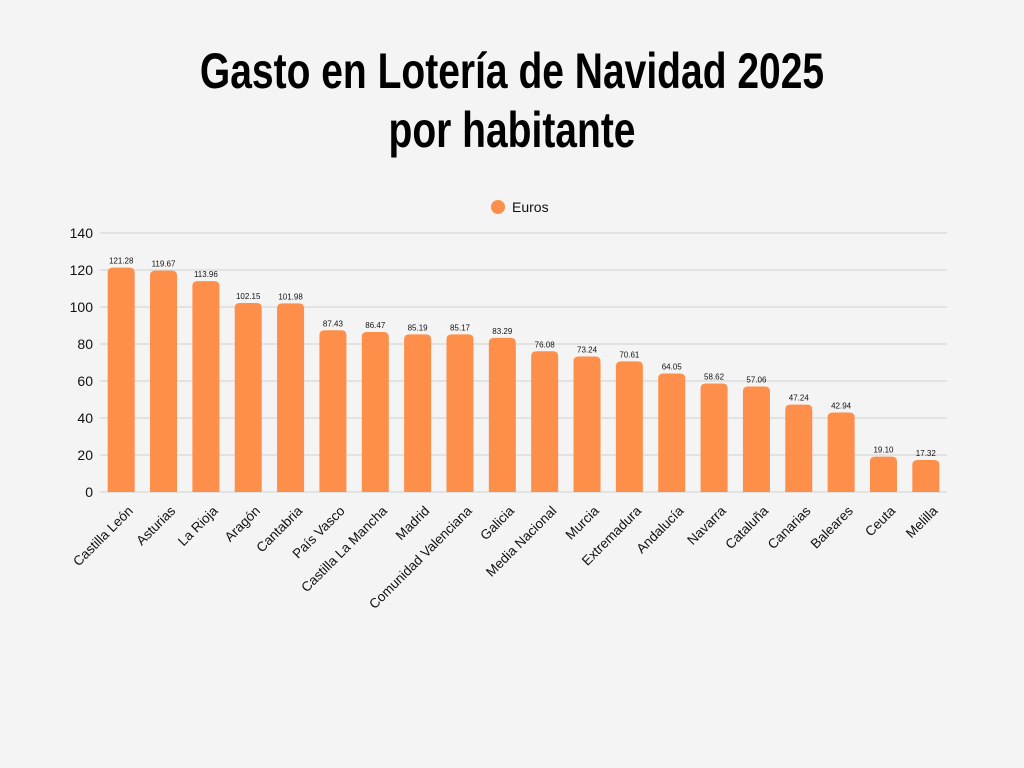 The width and height of the screenshot is (1024, 768). What do you see at coordinates (583, 523) in the screenshot?
I see `x-tick-label: Murcia` at bounding box center [583, 523].